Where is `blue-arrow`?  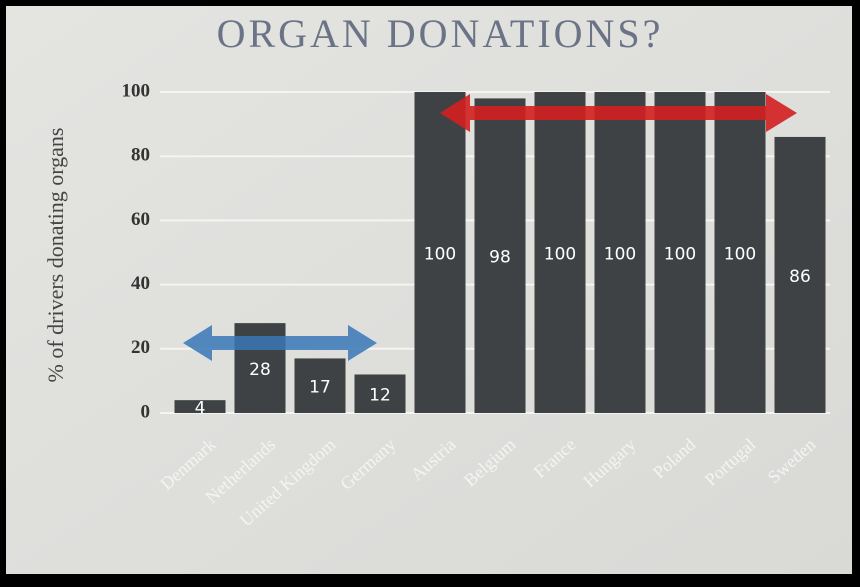 blue-arrow is located at coordinates (280, 343).